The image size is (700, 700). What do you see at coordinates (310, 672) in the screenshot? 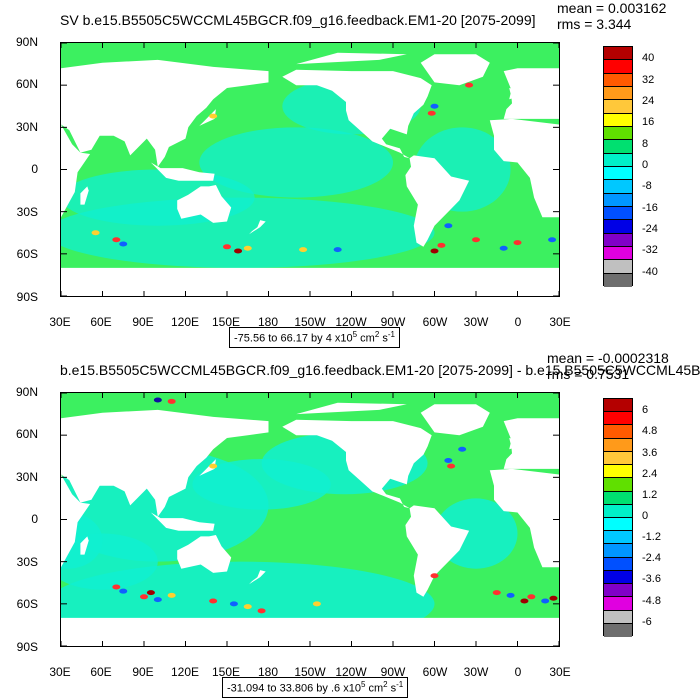
I see `lon-label: 150W` at bounding box center [310, 672].